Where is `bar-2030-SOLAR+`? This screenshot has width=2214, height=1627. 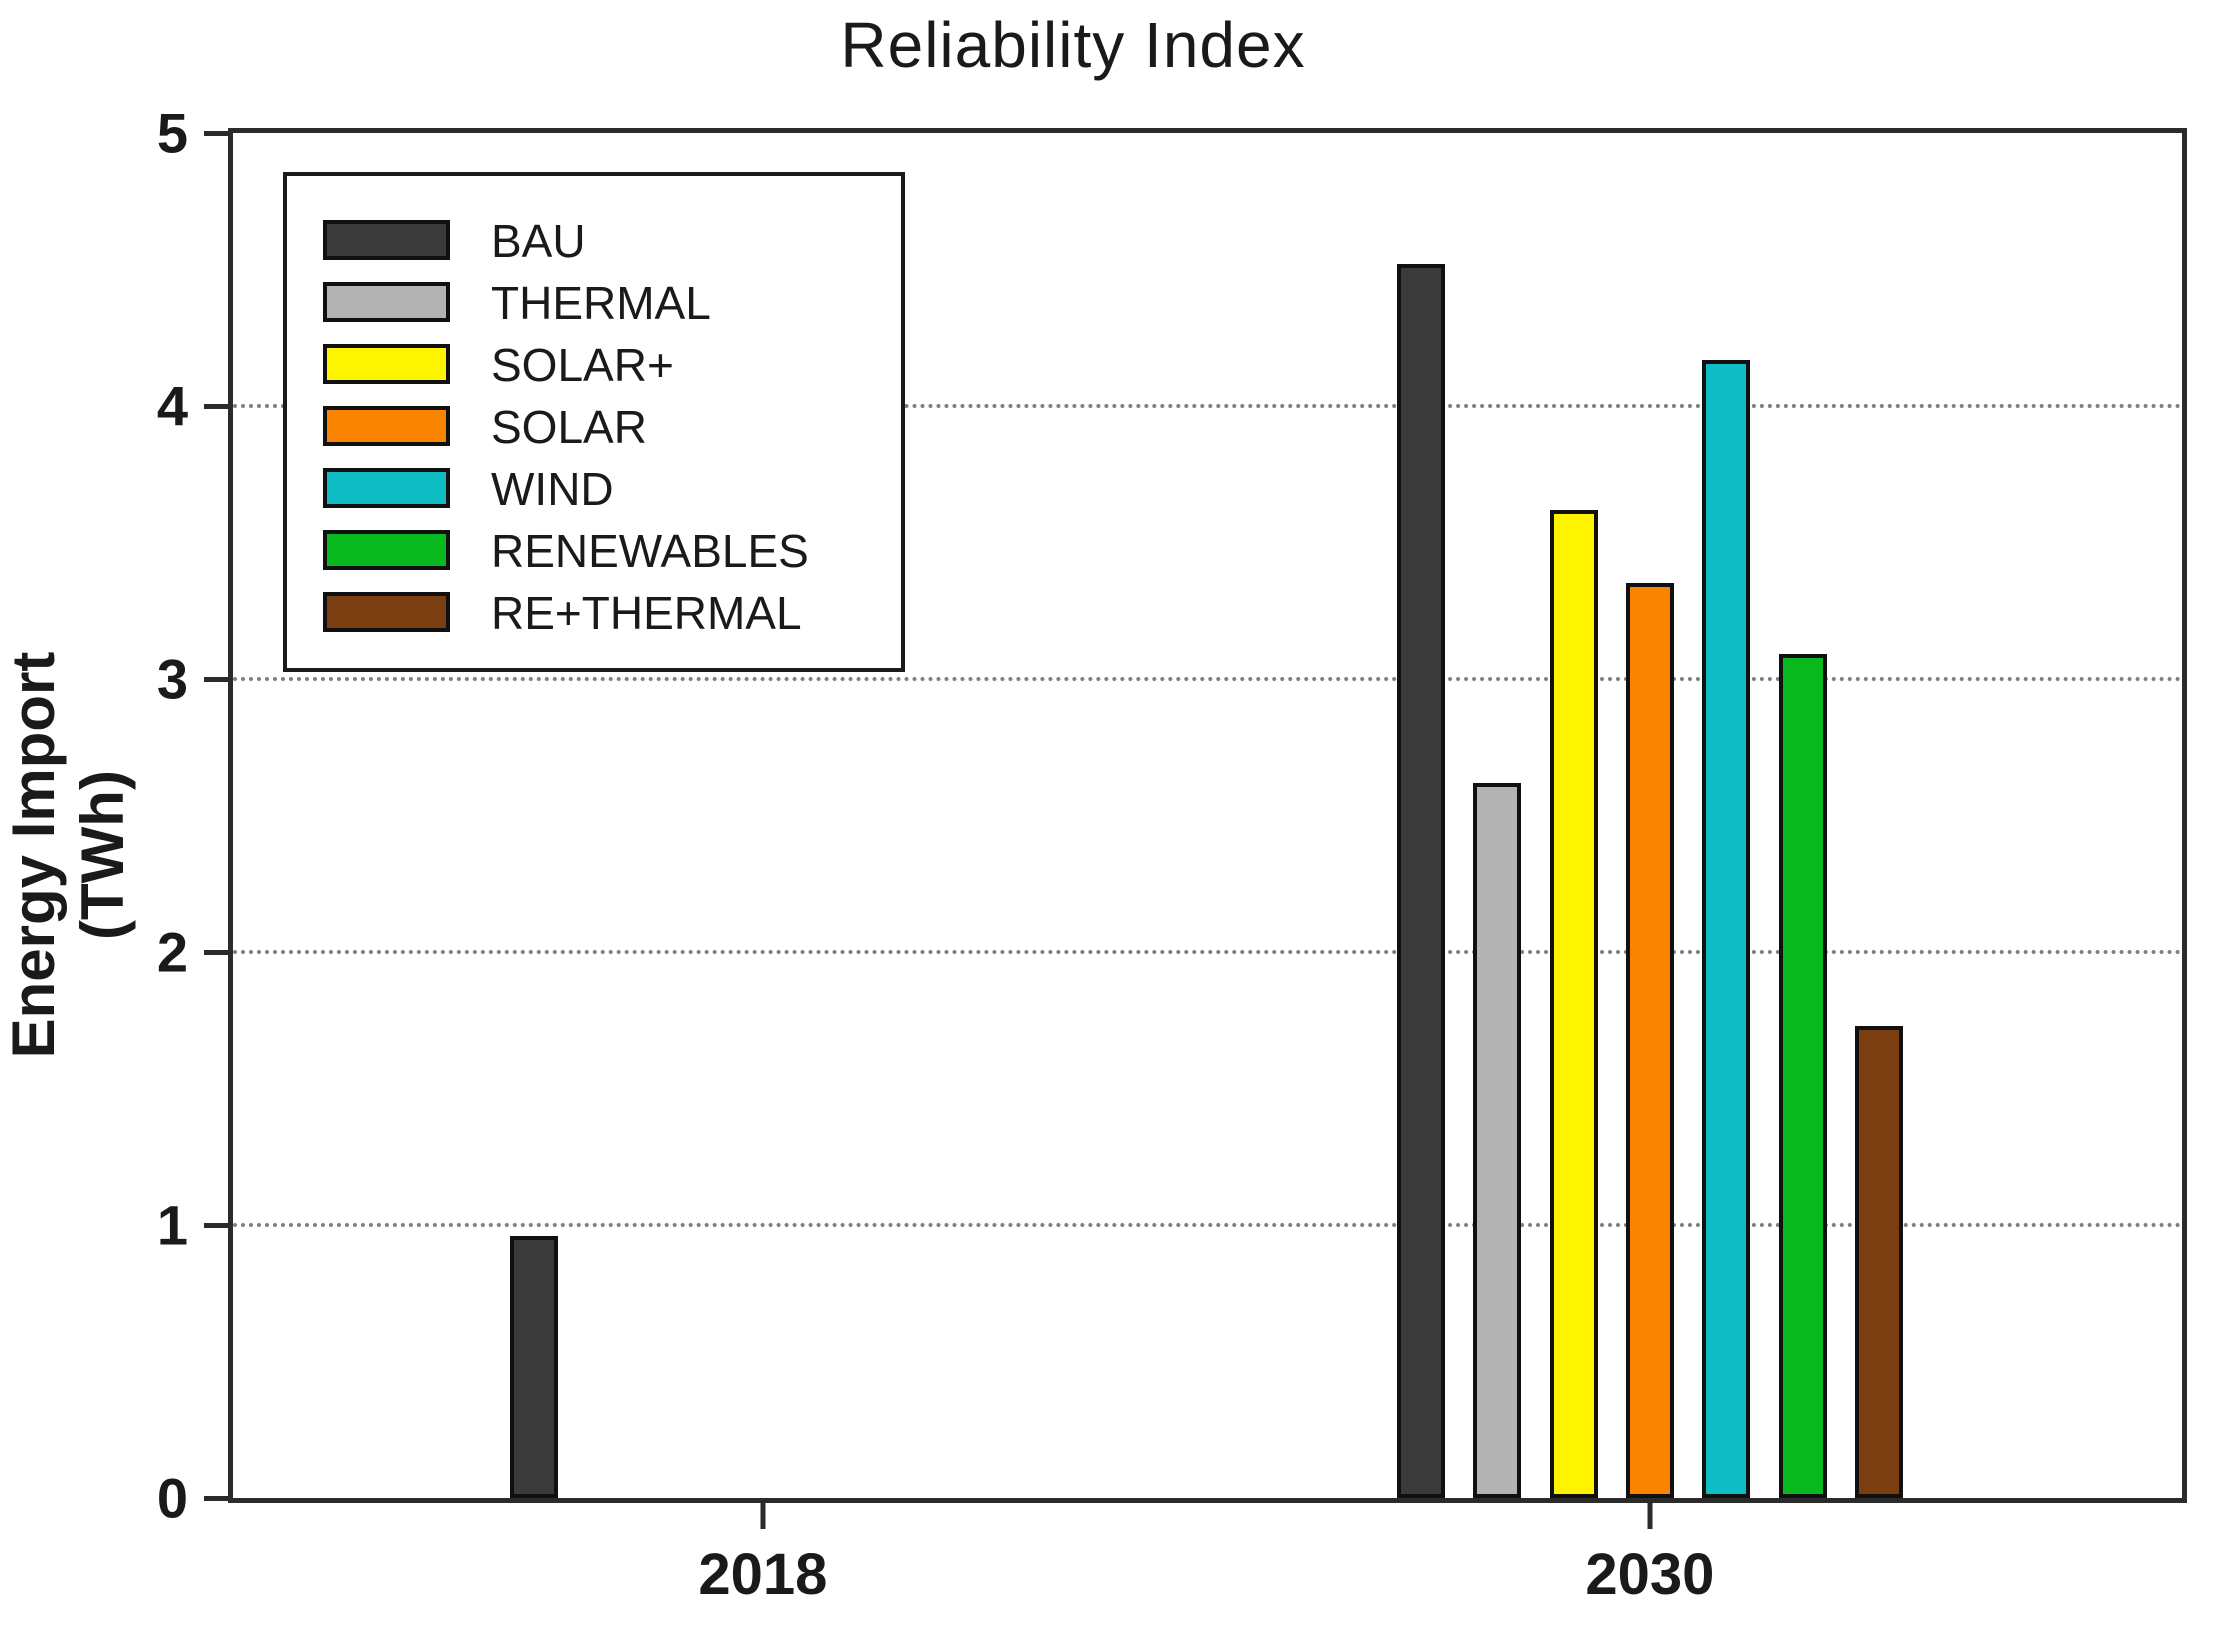 bar-2030-SOLAR+ is located at coordinates (1573, 1003).